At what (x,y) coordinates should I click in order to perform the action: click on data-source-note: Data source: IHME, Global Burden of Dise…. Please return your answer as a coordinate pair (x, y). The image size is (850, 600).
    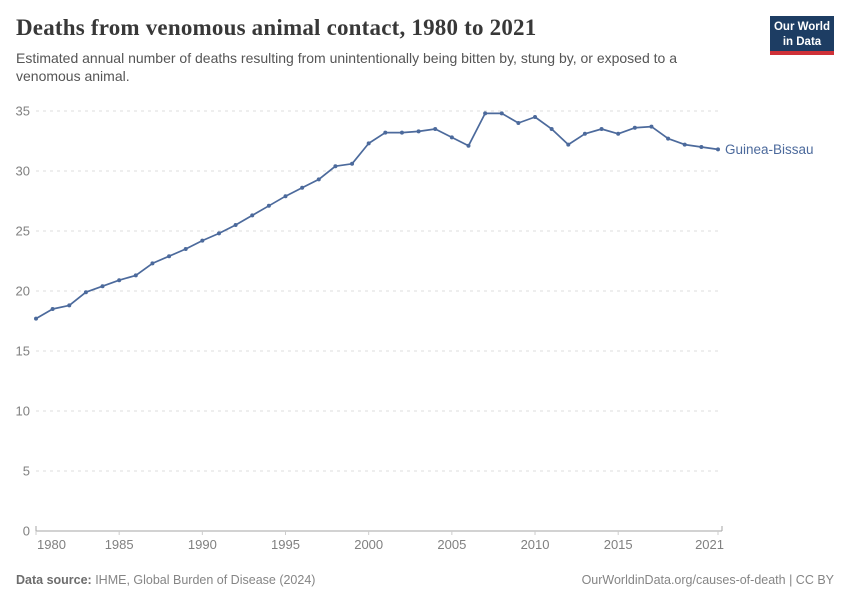
    Looking at the image, I should click on (165, 580).